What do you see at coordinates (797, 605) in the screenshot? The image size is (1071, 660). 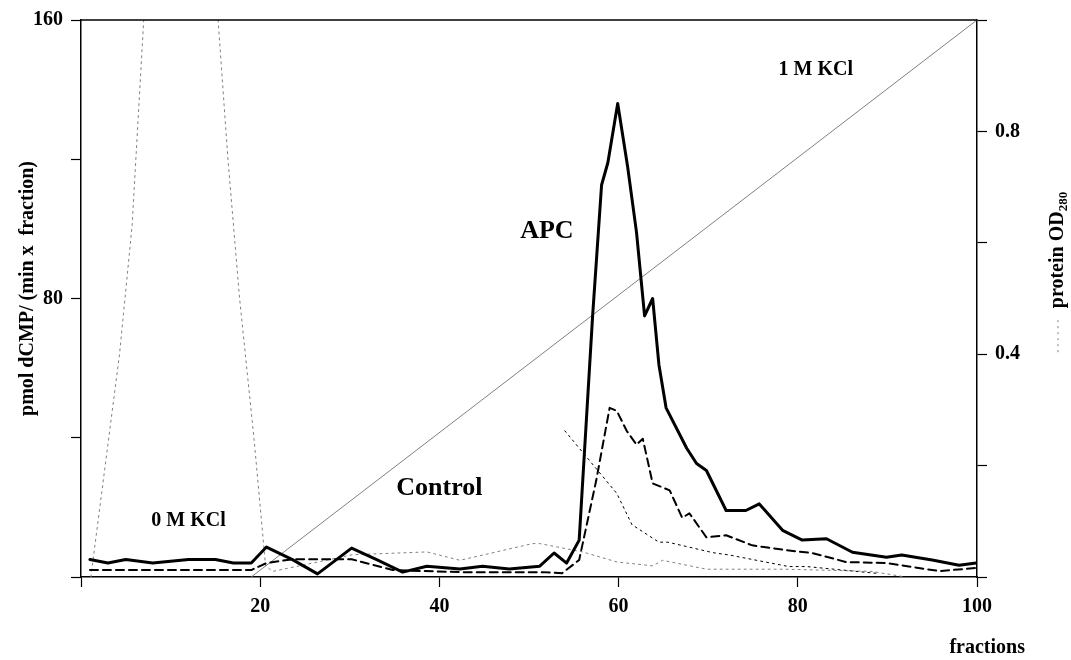 I see `x-tick-label: 80` at bounding box center [797, 605].